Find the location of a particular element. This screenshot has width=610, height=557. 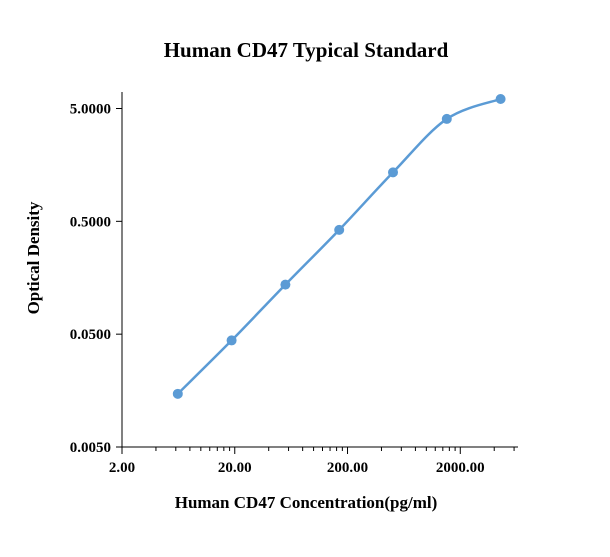

x-ticks: 2.00 20.00 200.00 2000.00 is located at coordinates (312, 461).